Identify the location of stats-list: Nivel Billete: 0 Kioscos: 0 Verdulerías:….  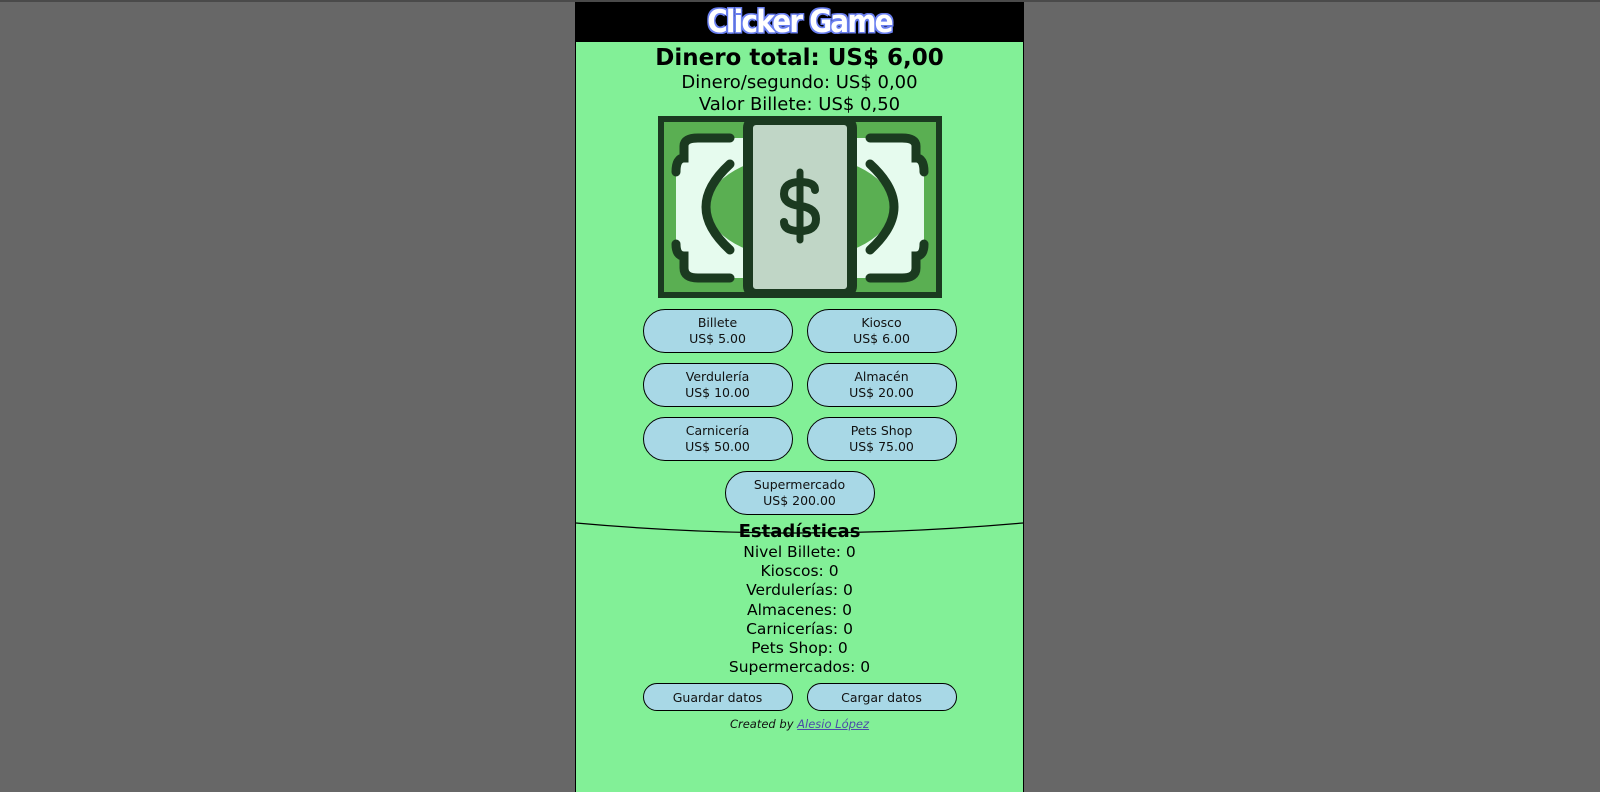
(799, 610).